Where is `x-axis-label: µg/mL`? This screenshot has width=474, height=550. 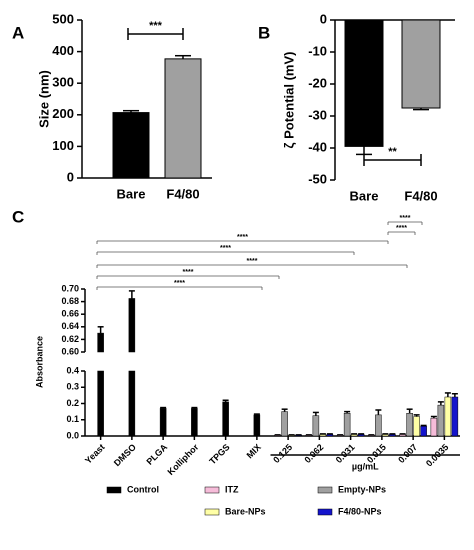 x-axis-label: µg/mL is located at coordinates (365, 466).